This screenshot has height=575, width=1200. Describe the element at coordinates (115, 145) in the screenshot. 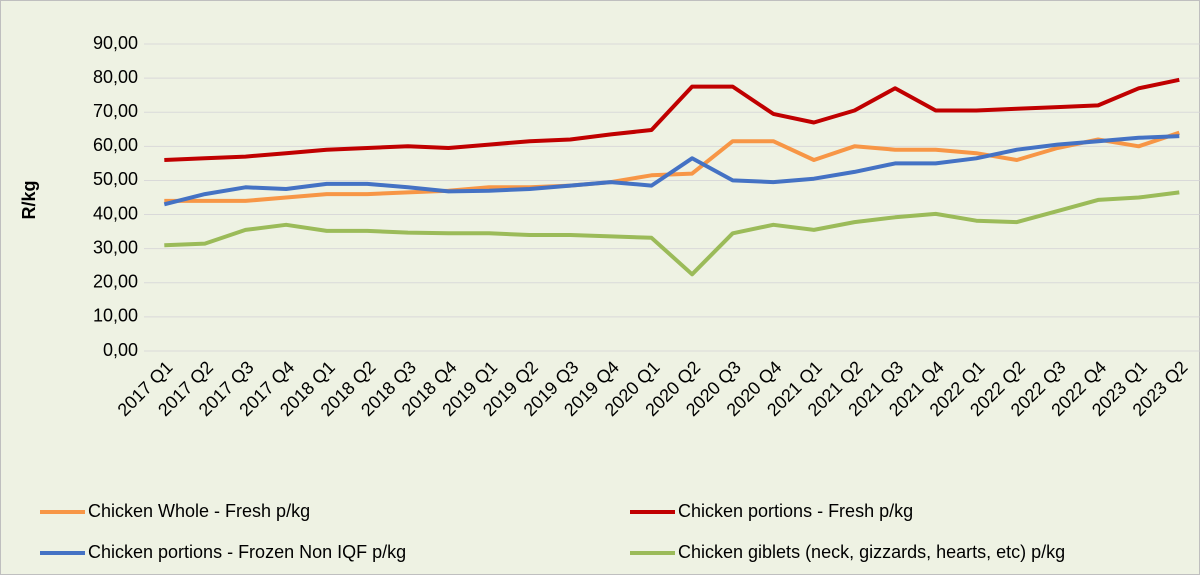

I see `y-tick-label: 60,00` at that location.